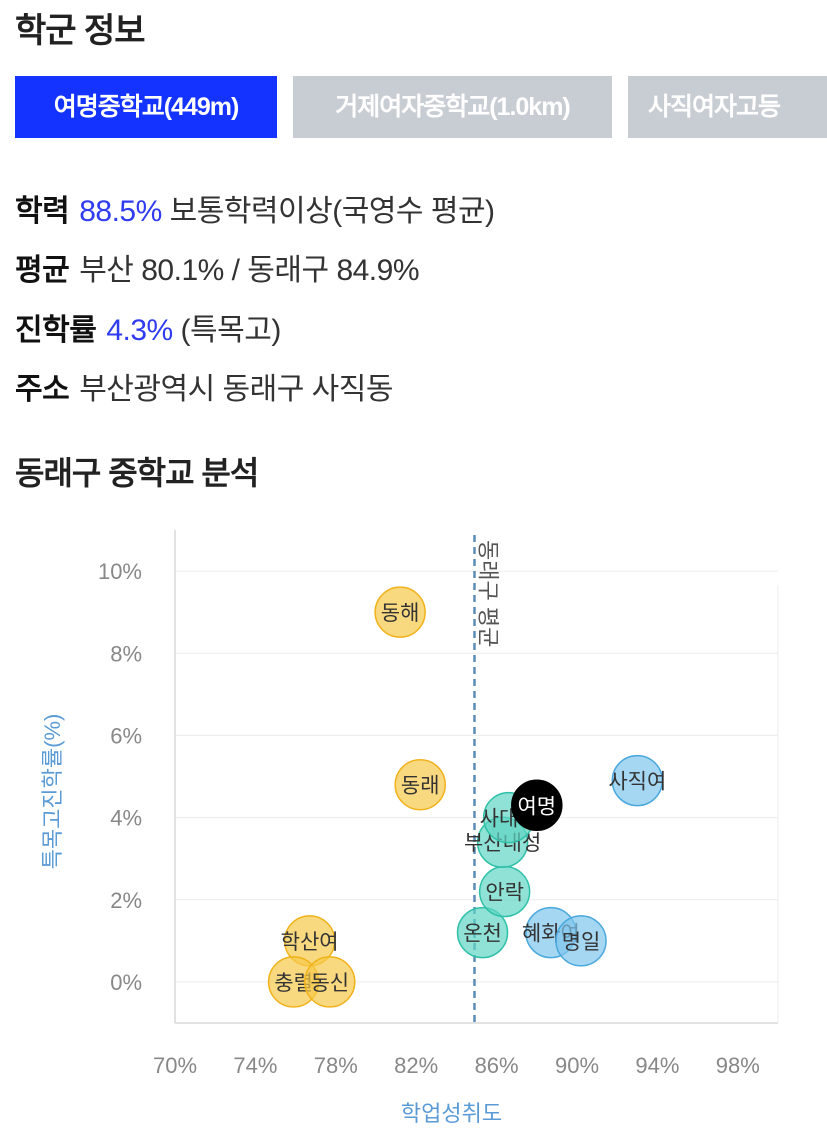 This screenshot has height=1128, width=827. I want to click on y-tick-label: 2%, so click(126, 900).